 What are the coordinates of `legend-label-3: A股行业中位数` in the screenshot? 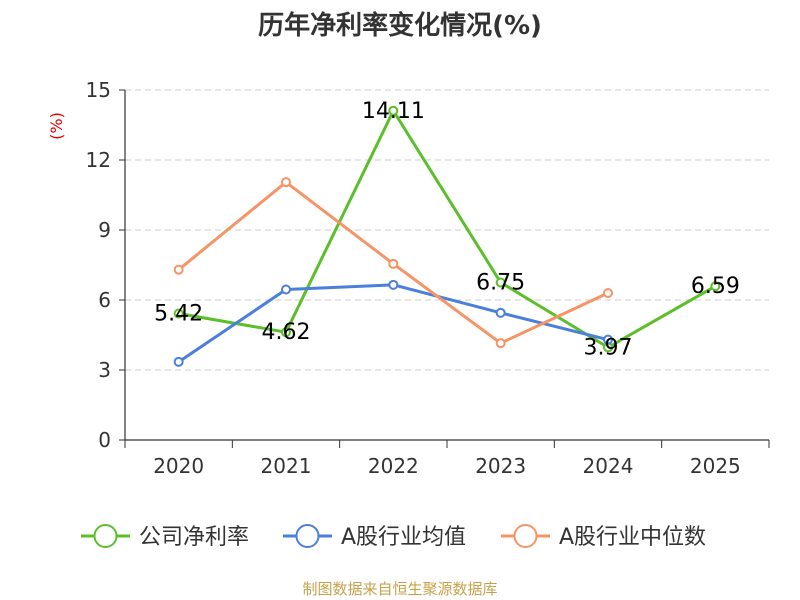 It's located at (632, 537).